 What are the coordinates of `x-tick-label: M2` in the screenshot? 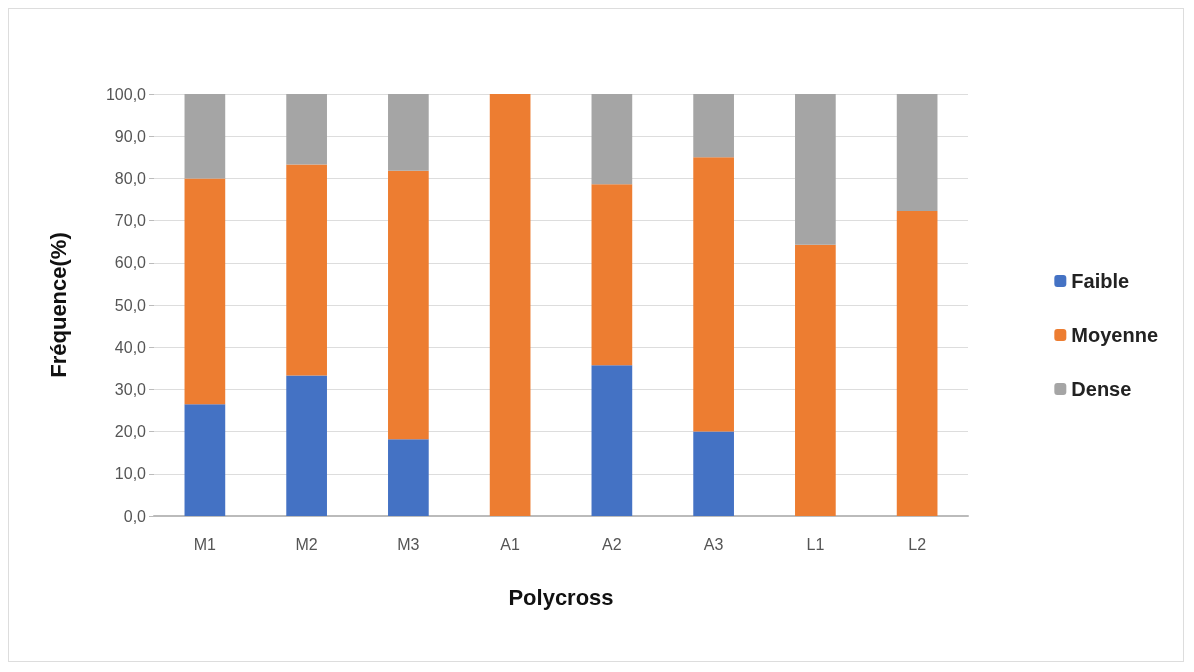 It's located at (306, 544).